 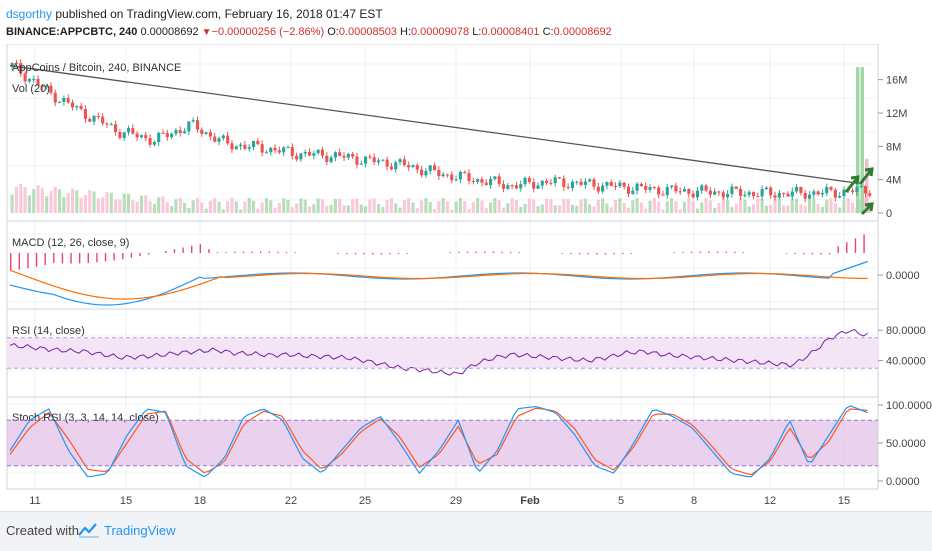 I want to click on down-arrow-icon: ▼, so click(x=206, y=32).